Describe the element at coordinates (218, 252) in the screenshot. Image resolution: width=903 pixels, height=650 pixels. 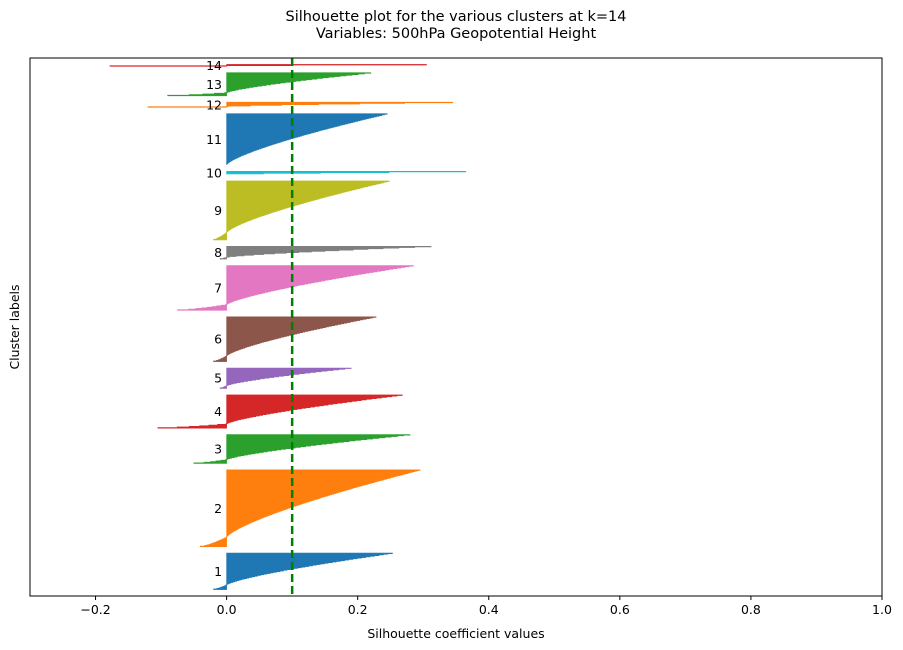
I see `cluster-label-8: 8` at that location.